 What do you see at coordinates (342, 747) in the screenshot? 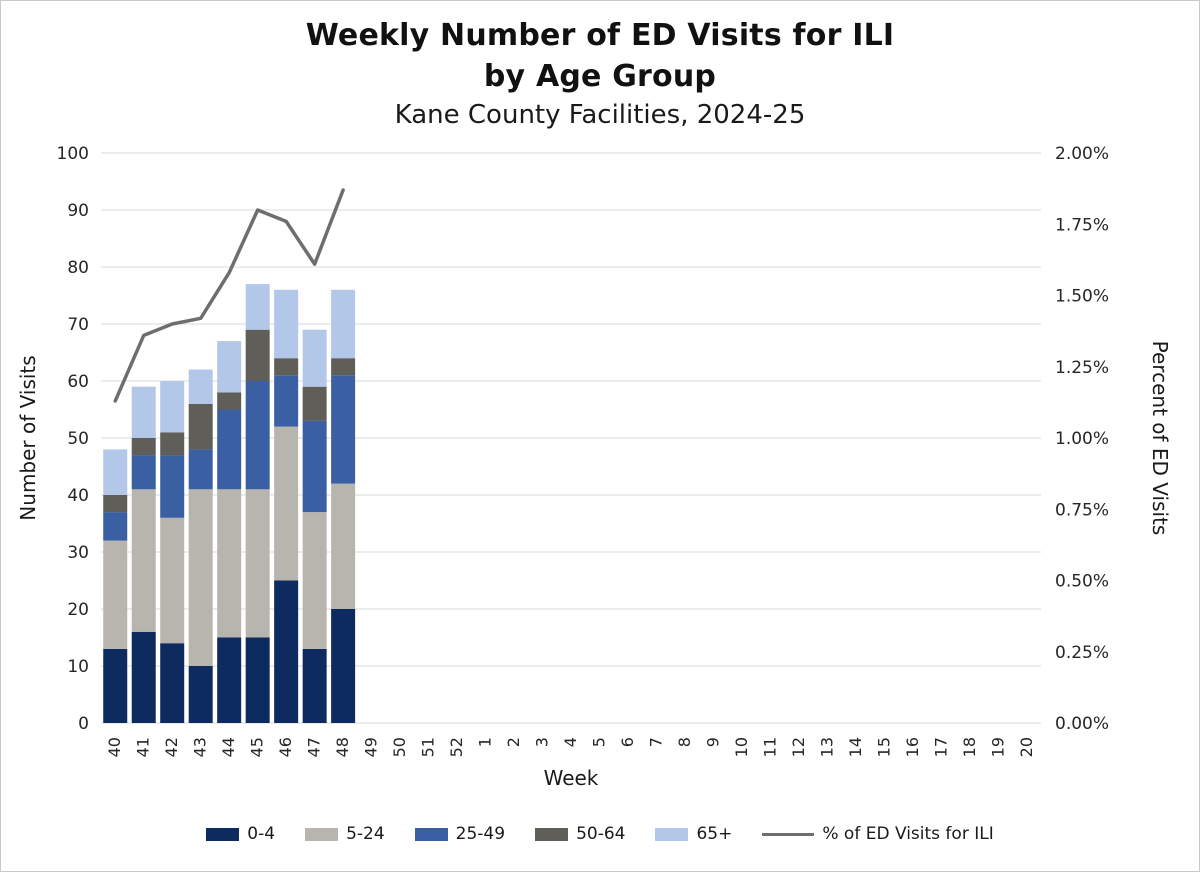
I see `x-tick-label: 48` at bounding box center [342, 747].